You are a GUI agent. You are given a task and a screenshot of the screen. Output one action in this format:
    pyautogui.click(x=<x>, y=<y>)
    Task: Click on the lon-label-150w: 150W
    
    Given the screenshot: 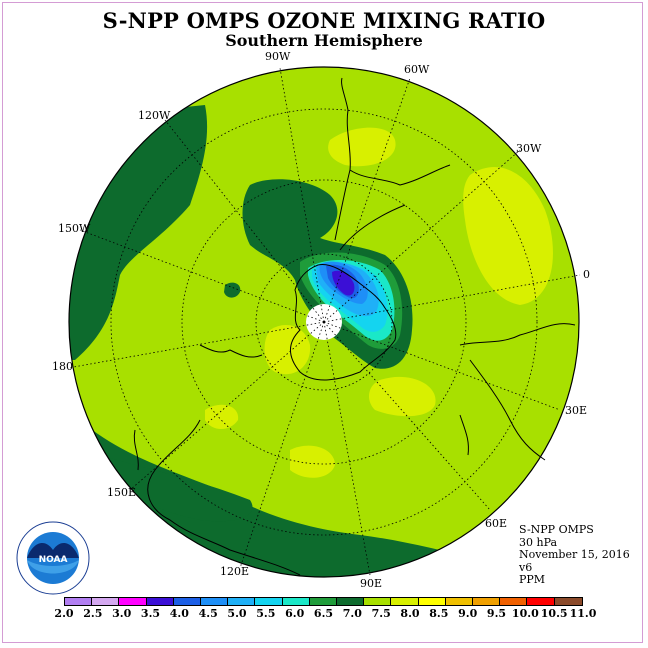 What is the action you would take?
    pyautogui.click(x=74, y=228)
    